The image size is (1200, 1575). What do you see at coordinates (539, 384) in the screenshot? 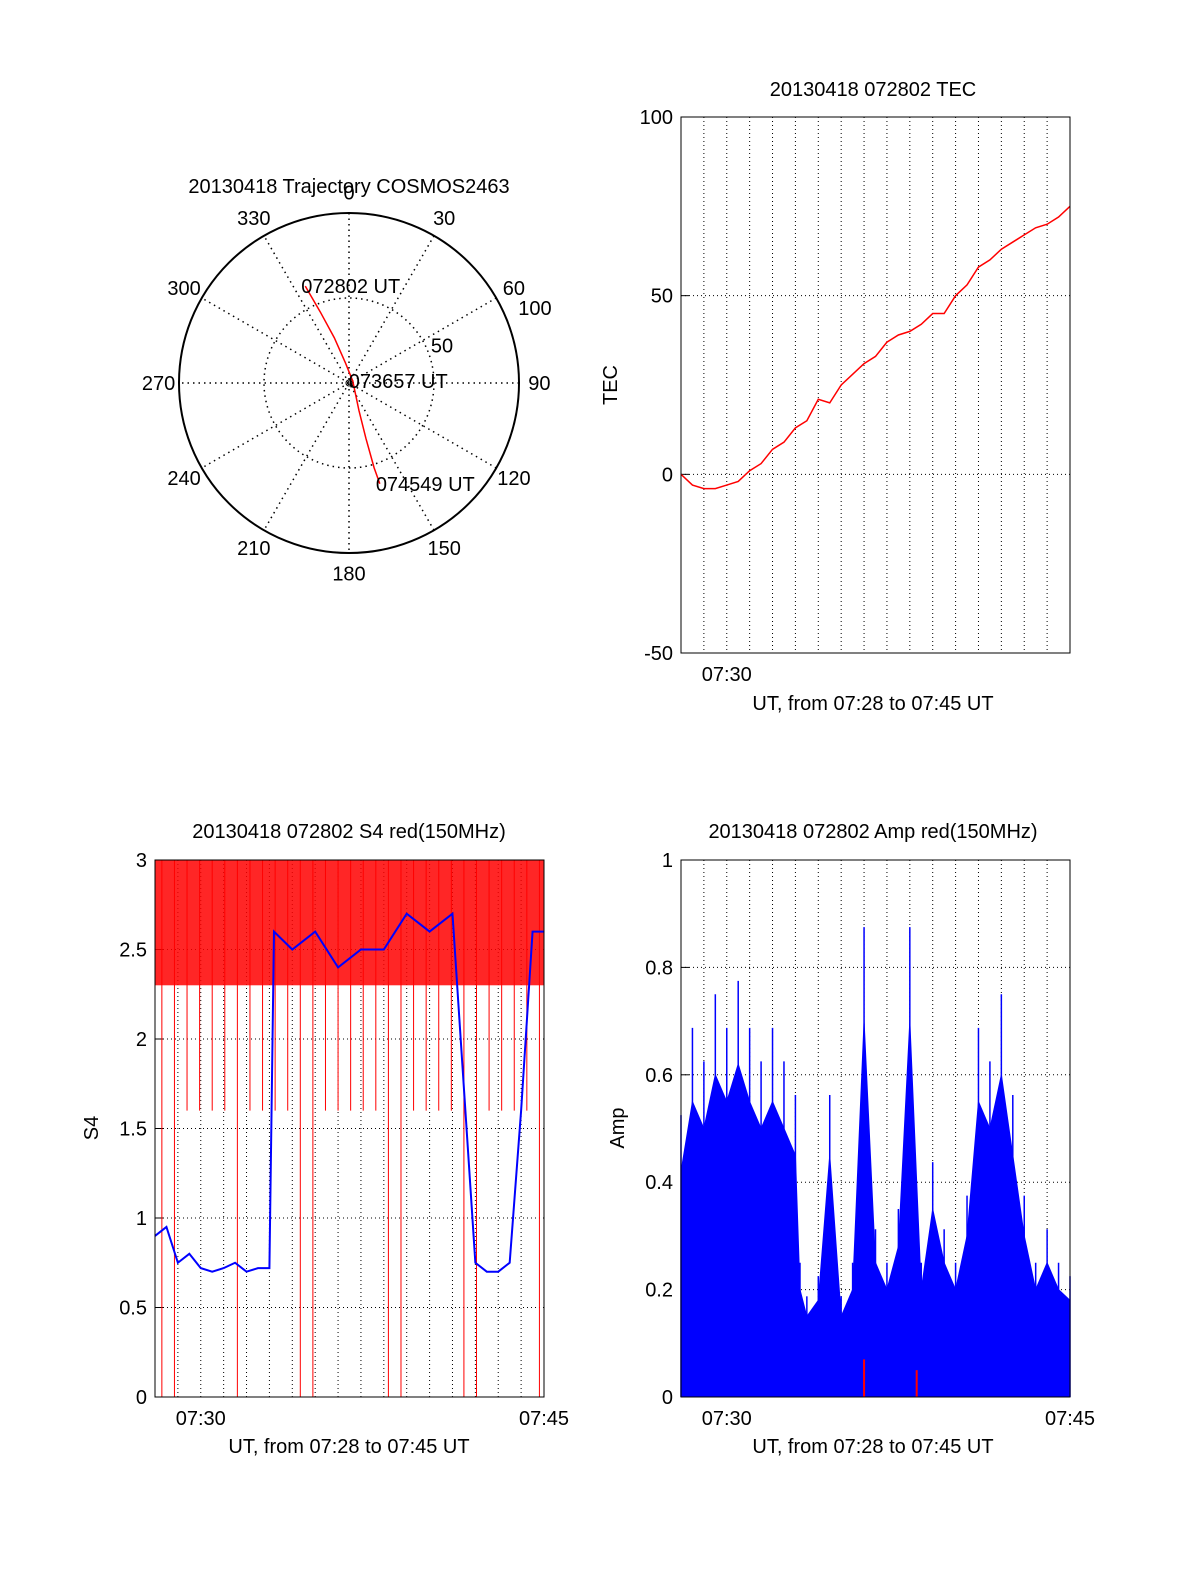
I see `polar-angle-label: 90` at bounding box center [539, 384].